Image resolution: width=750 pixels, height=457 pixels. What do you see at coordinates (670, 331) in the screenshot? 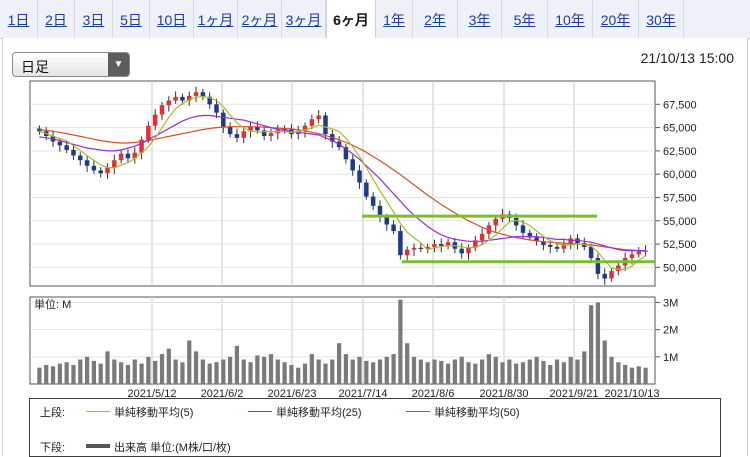
I see `volume-tick-label: 2M` at bounding box center [670, 331].